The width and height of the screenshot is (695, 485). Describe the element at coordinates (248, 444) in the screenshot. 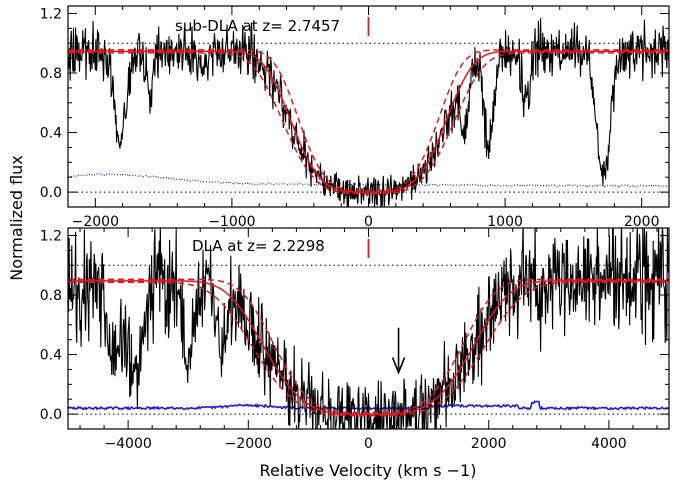

I see `bottom-x-tick-label: −2000` at that location.